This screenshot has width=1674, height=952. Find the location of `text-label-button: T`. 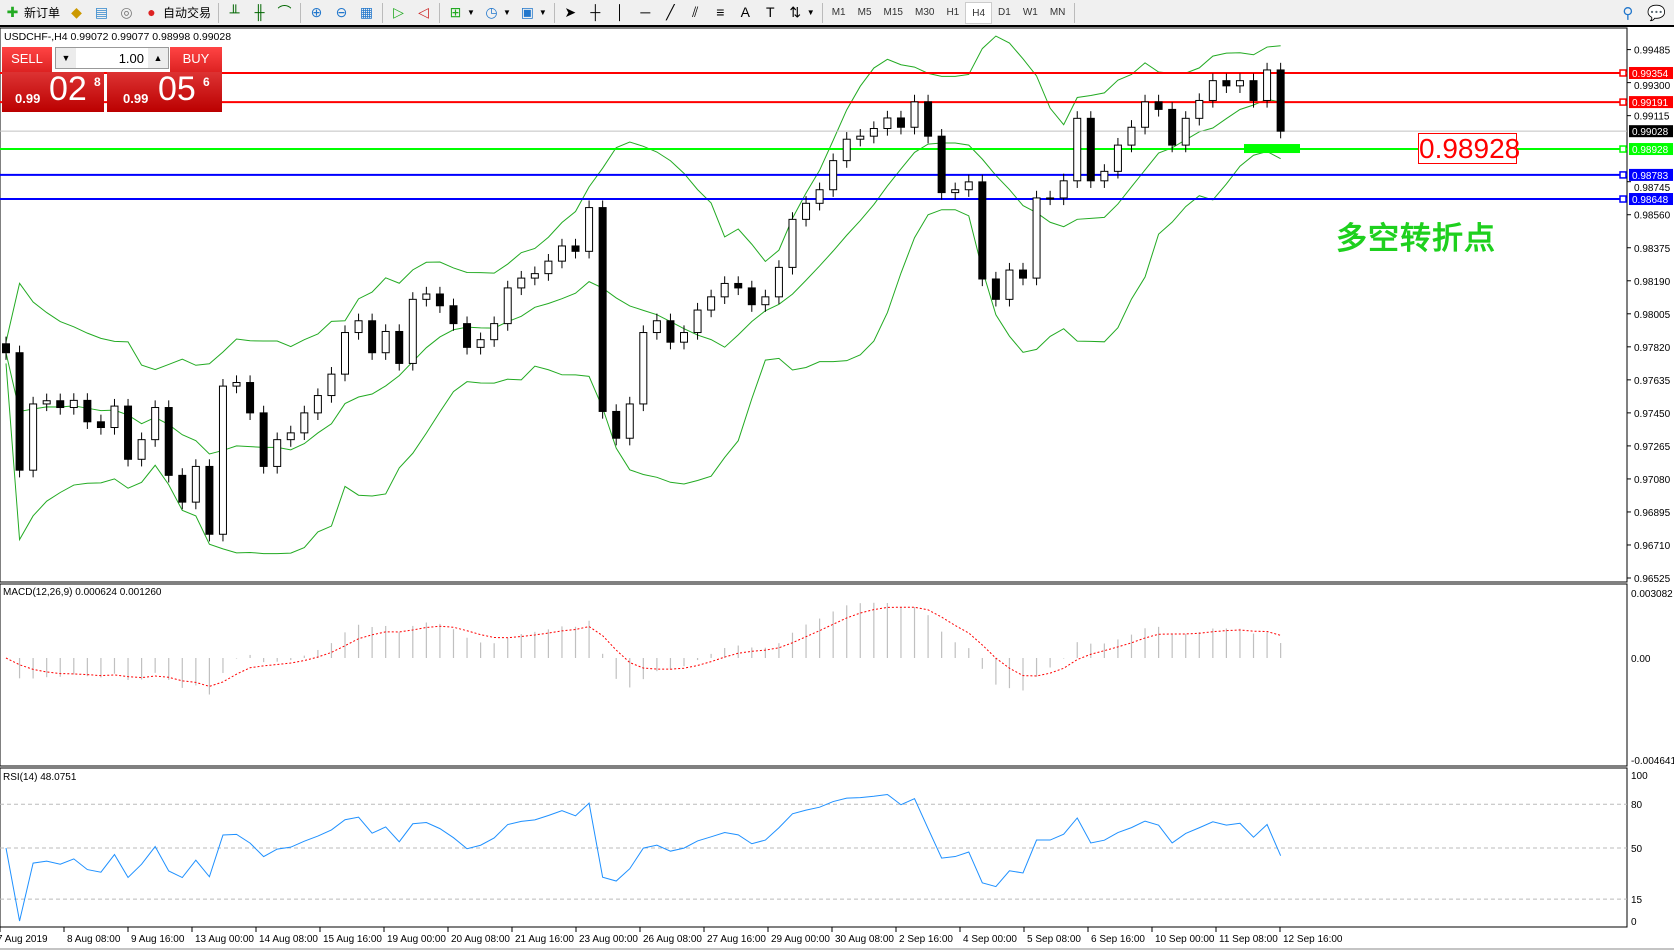

text-label-button: T is located at coordinates (770, 13).